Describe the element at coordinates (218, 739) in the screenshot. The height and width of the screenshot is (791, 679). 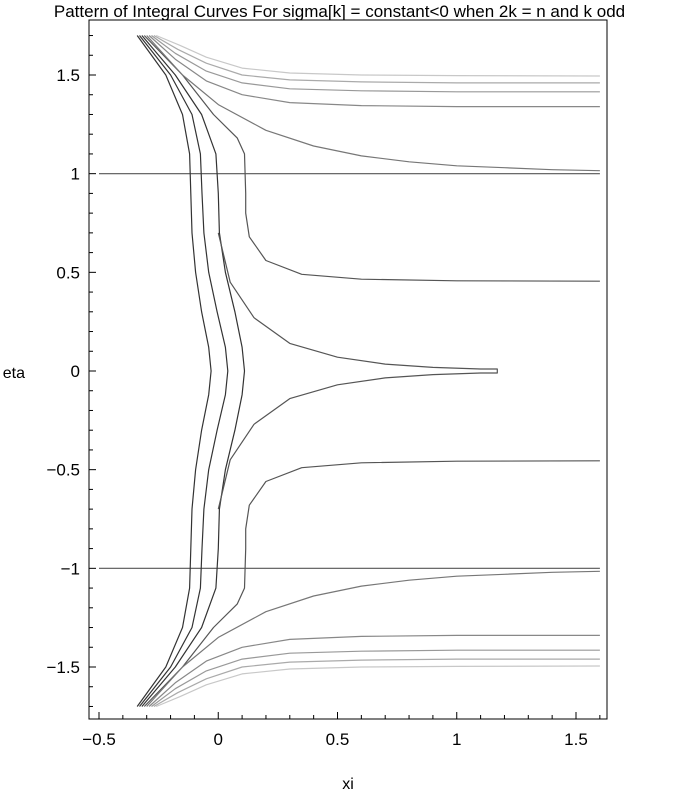
I see `x-tick-label: 0` at that location.